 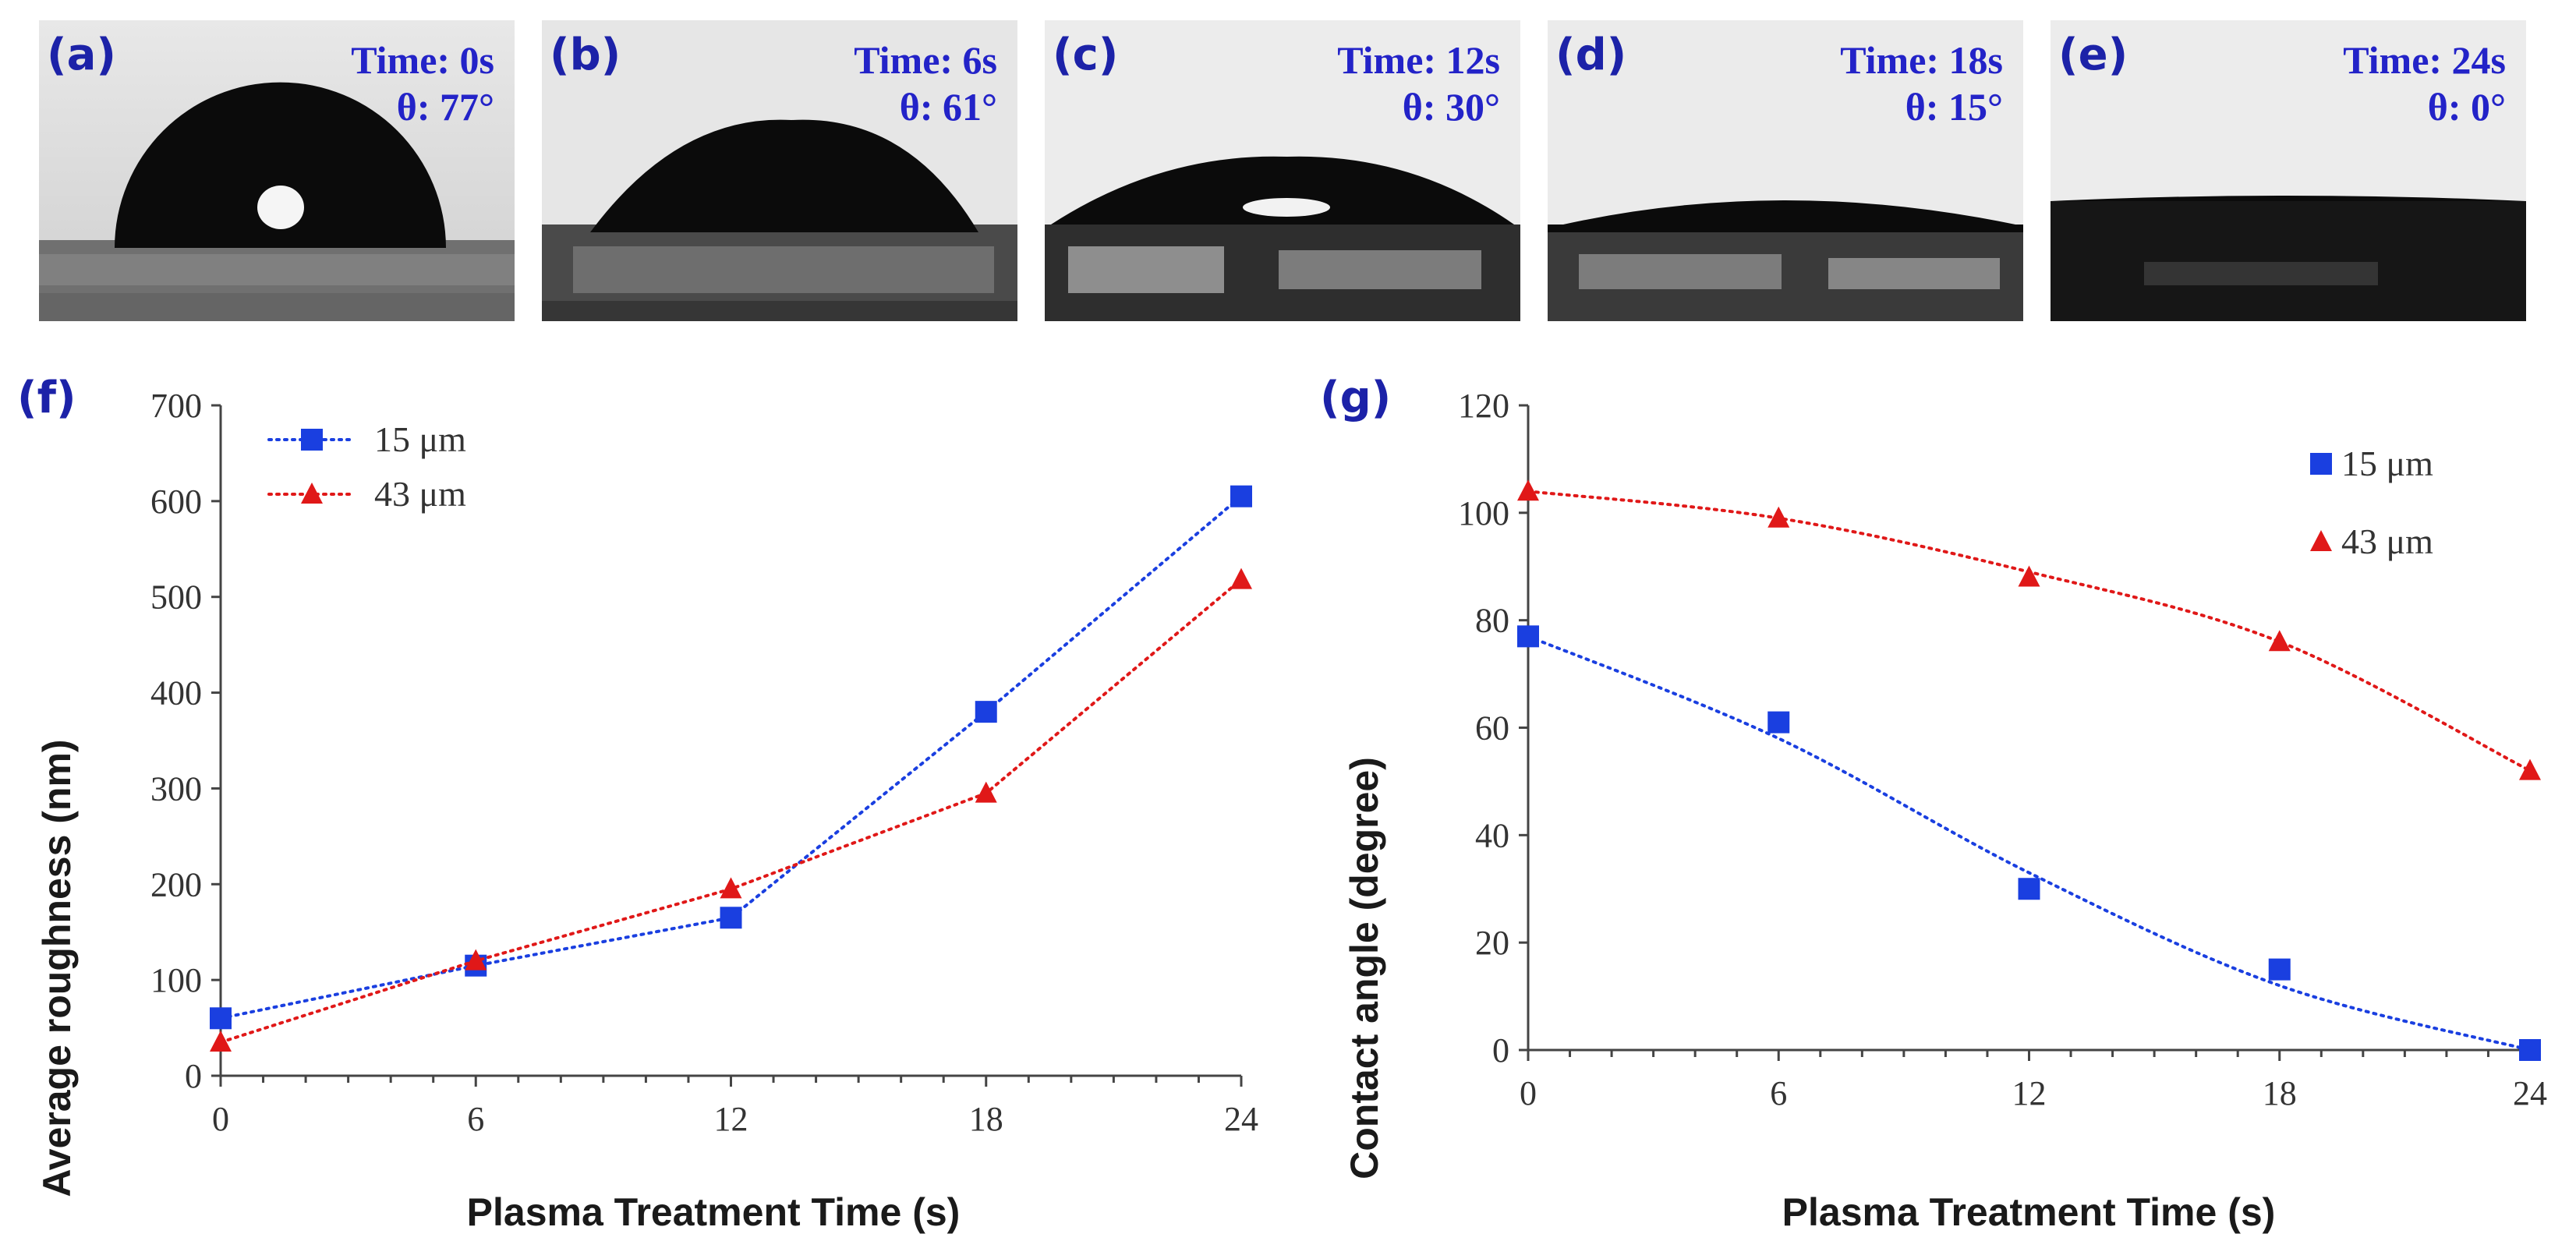 What do you see at coordinates (2093, 55) in the screenshot?
I see `panel-label: (e)` at bounding box center [2093, 55].